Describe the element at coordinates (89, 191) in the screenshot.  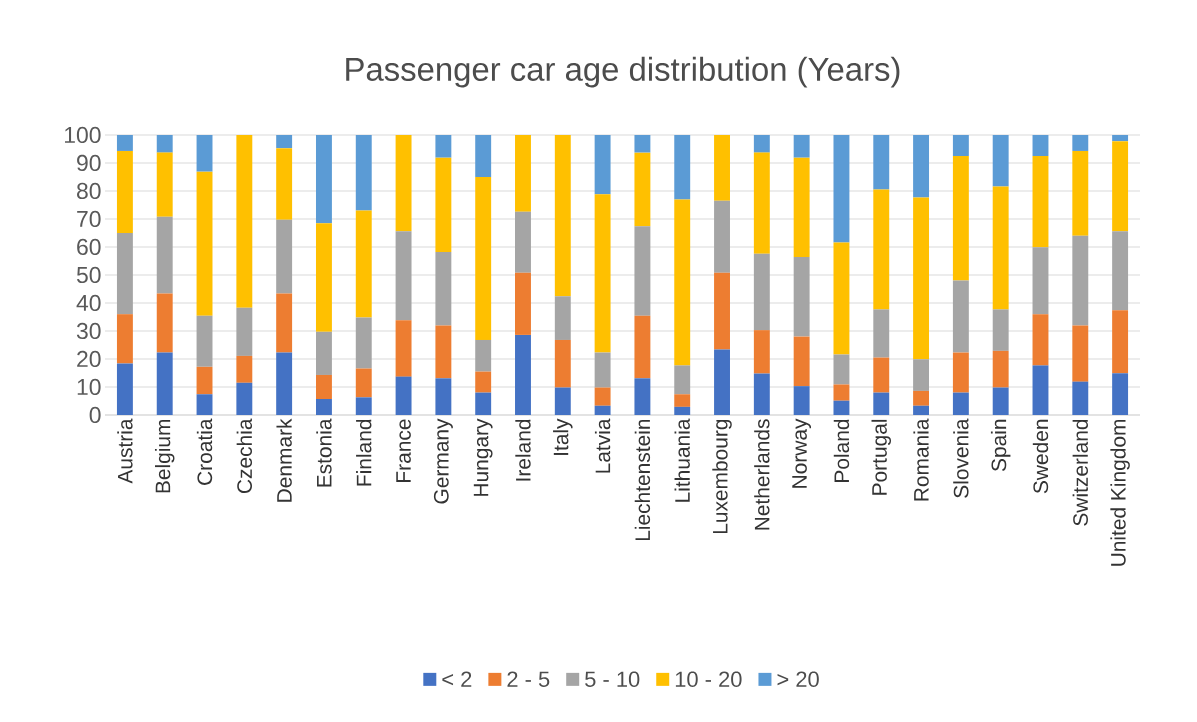
I see `y-tick-label: 80` at that location.